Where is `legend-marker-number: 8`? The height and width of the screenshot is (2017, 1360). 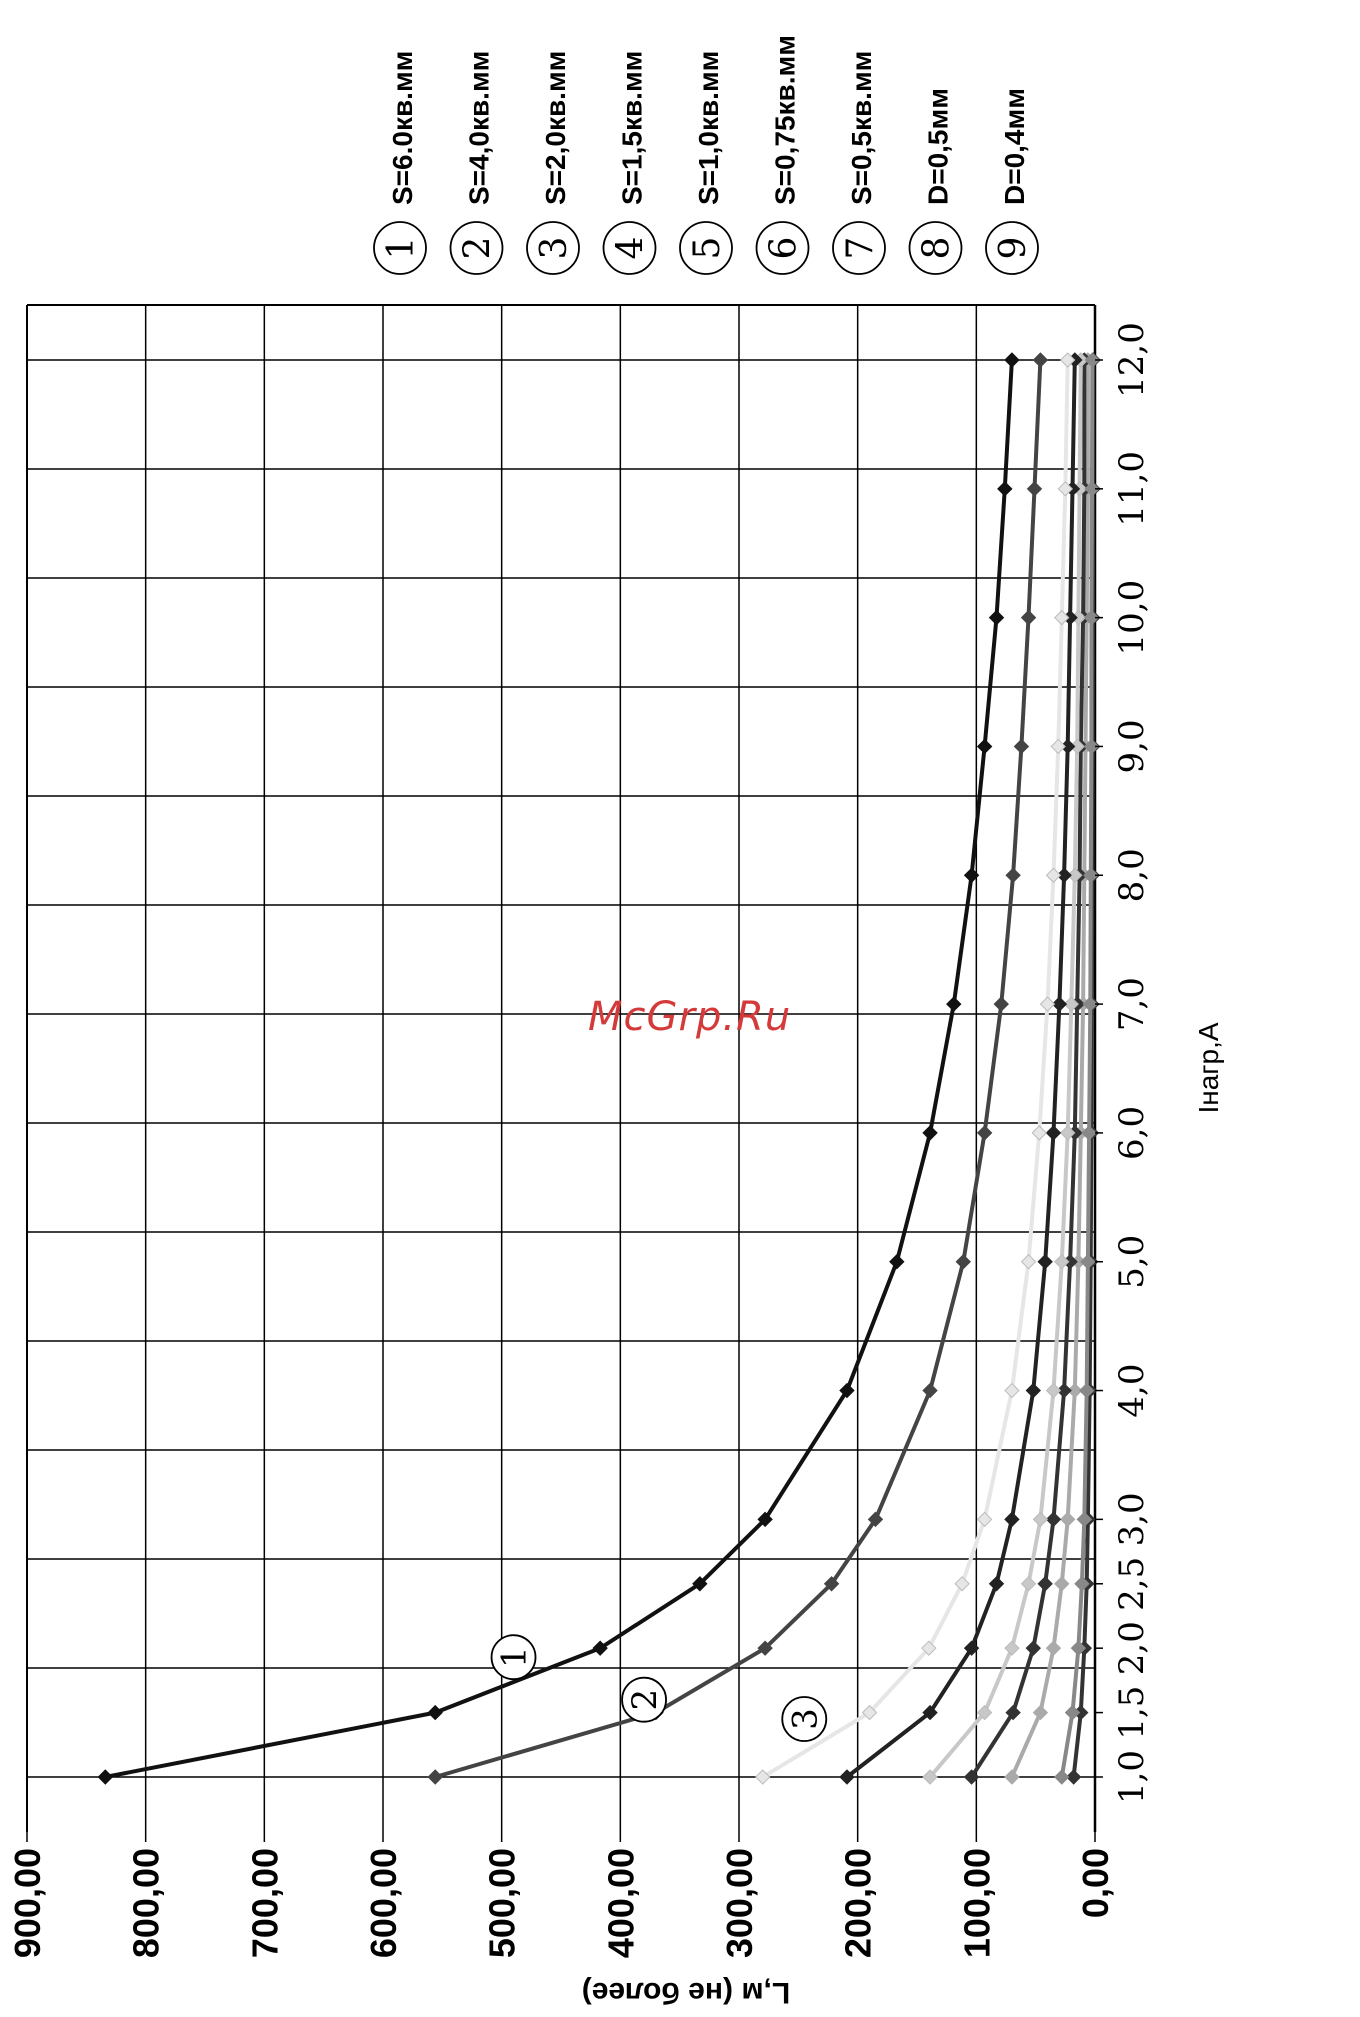
legend-marker-number: 8 is located at coordinates (937, 248).